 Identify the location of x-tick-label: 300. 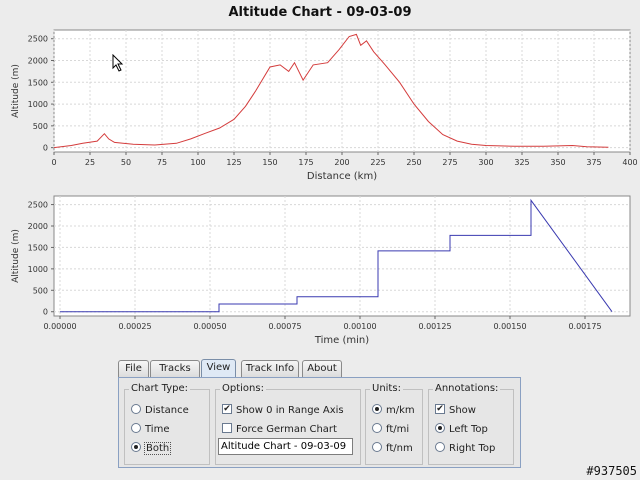
(485, 162).